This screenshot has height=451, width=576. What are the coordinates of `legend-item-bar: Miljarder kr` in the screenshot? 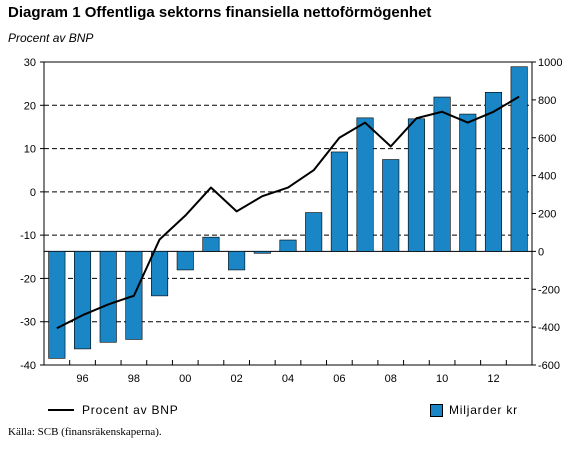 It's located at (474, 410).